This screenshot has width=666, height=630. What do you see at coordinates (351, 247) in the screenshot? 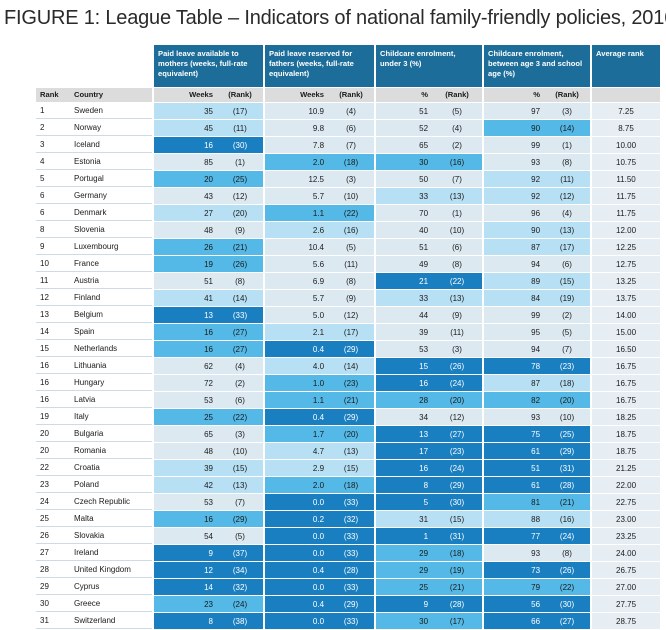
I see `cell-fathers-rank: (5)` at bounding box center [351, 247].